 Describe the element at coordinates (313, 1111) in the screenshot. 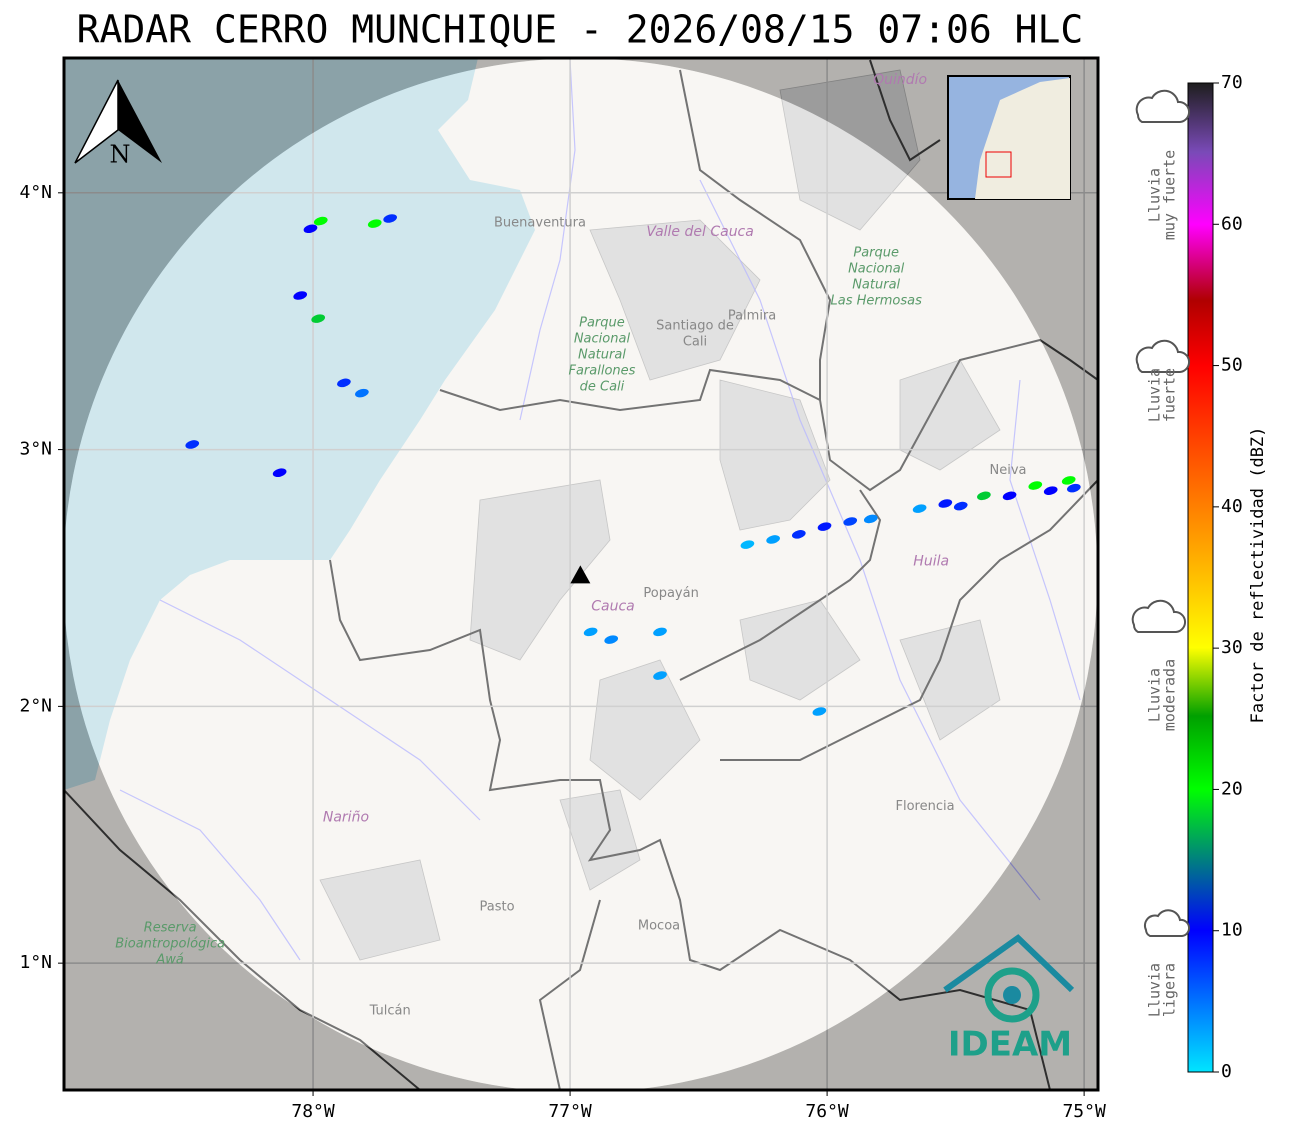

I see `x-tick-label: 78°W` at that location.